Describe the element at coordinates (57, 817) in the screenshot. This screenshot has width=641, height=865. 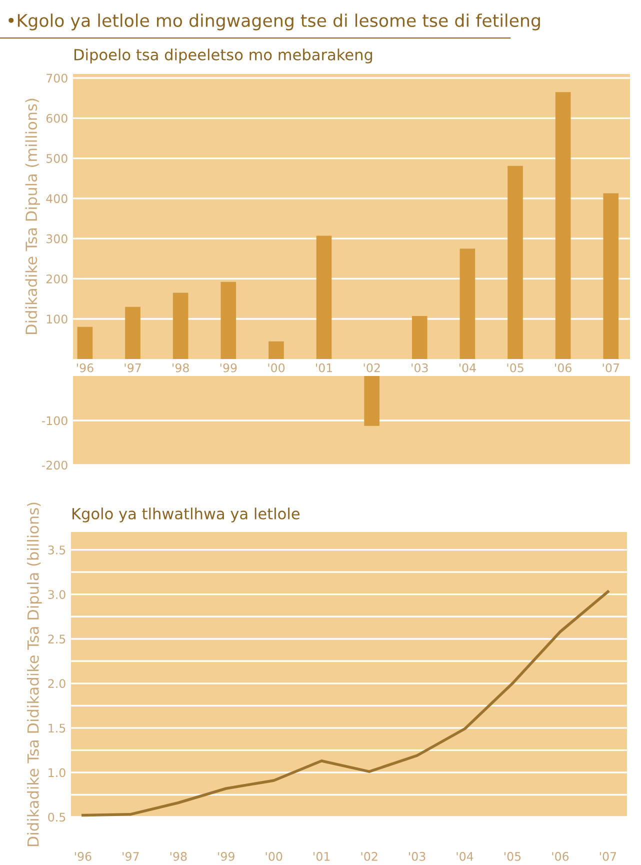
I see `y-tick-label: 0.5` at that location.